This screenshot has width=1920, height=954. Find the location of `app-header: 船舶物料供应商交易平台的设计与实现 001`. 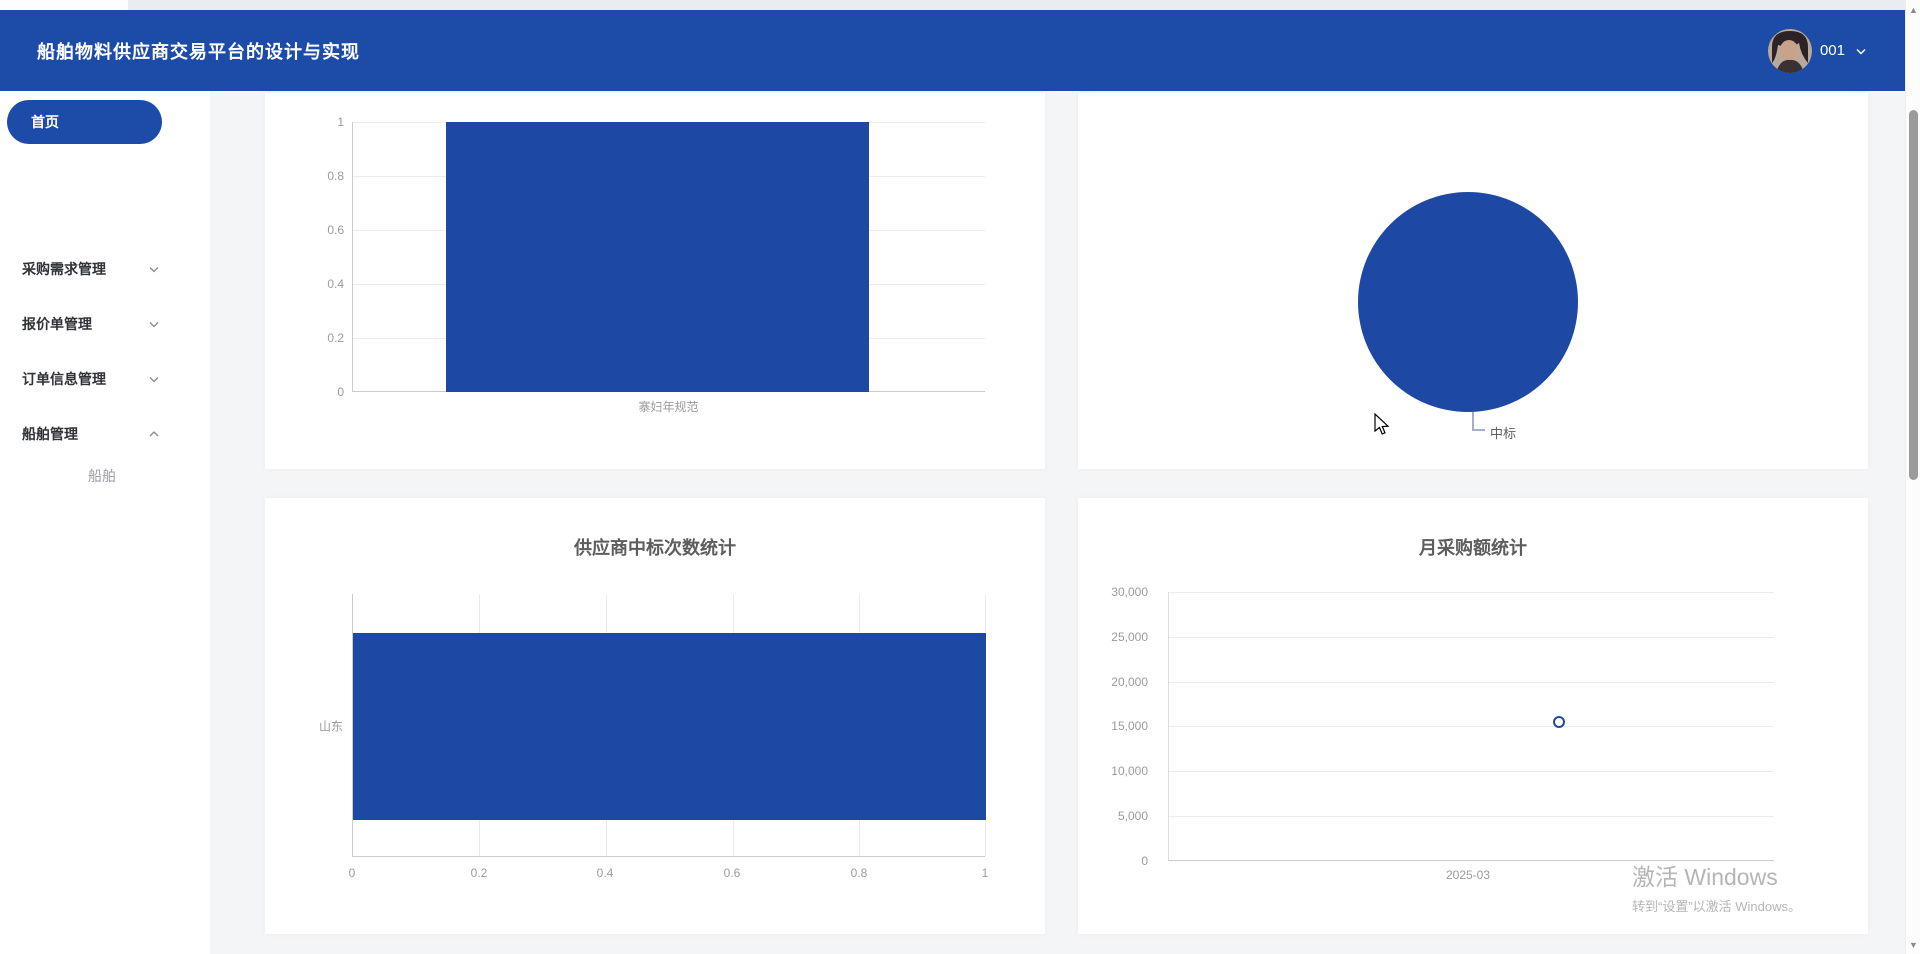

app-header: 船舶物料供应商交易平台的设计与实现 001 is located at coordinates (952, 50).